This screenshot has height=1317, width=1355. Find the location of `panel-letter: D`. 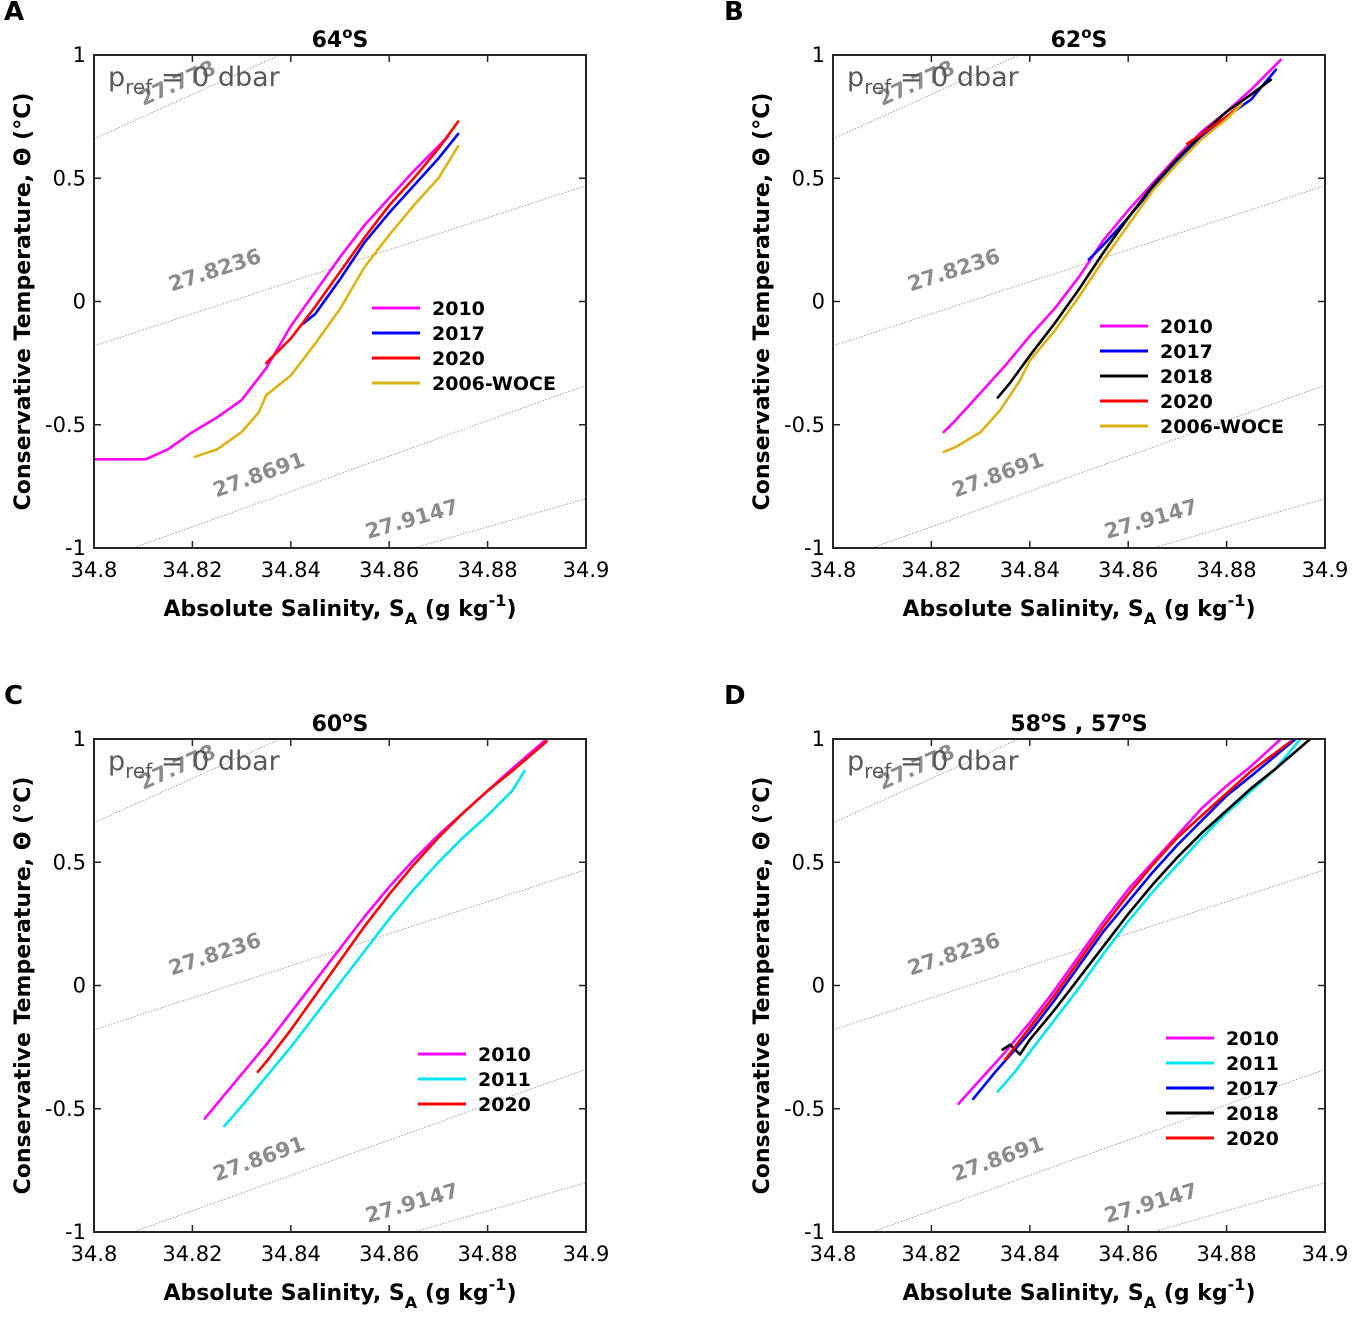

panel-letter: D is located at coordinates (735, 696).